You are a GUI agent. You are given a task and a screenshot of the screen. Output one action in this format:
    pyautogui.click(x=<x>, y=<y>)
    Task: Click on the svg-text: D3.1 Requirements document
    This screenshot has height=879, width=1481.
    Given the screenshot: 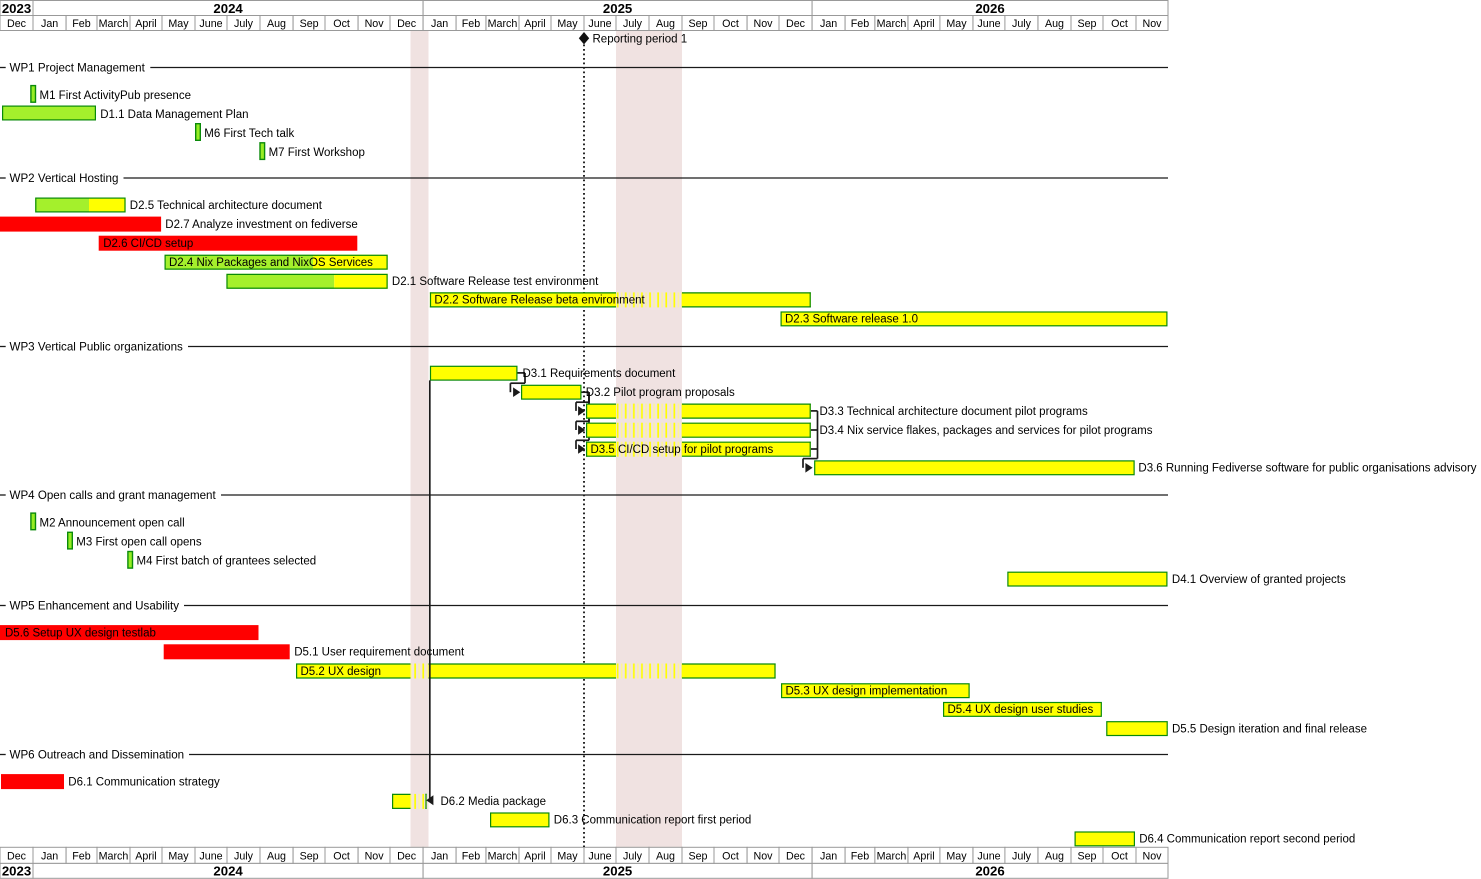 What is the action you would take?
    pyautogui.click(x=600, y=374)
    